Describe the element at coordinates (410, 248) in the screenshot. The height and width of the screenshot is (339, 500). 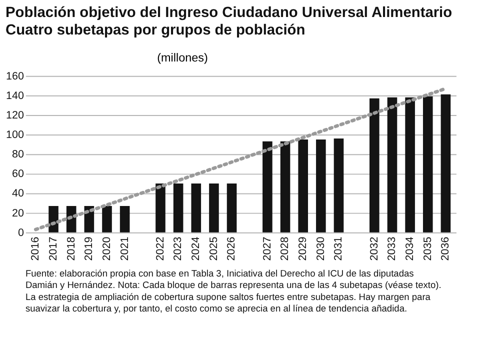
I see `x-tick-label: 2034` at that location.